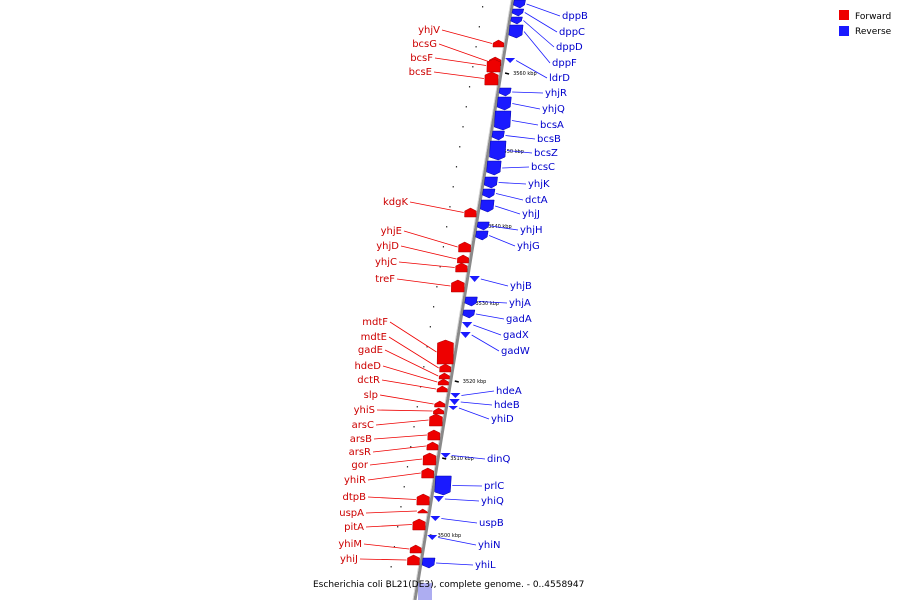 This screenshot has height=600, width=900. What do you see at coordinates (844, 31) in the screenshot?
I see `legend-reverse-swatch` at bounding box center [844, 31].